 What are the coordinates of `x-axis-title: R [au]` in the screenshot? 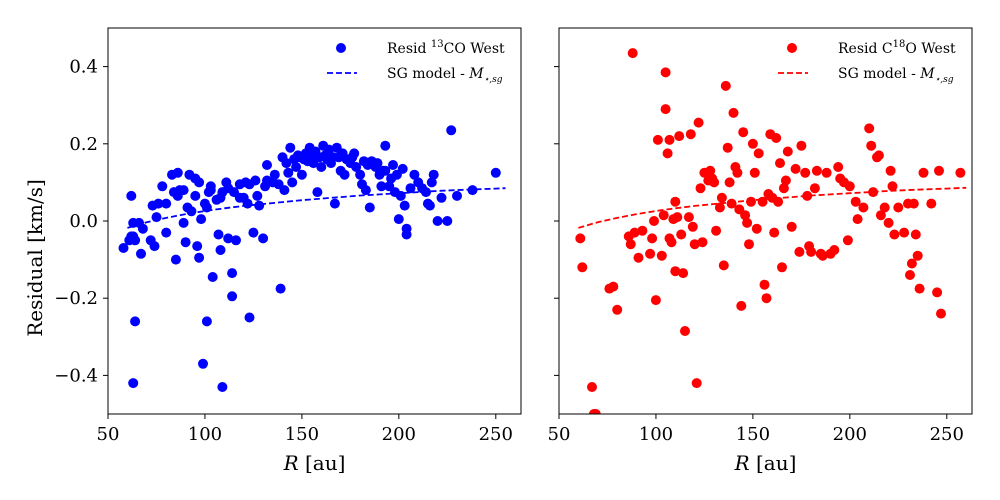 It's located at (314, 463).